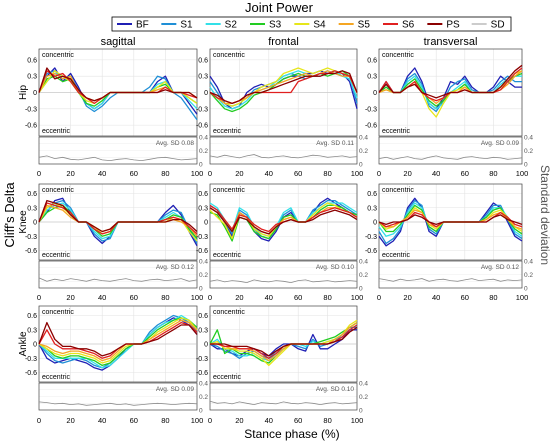  I want to click on right-axis-title: Standard deviation, so click(544, 215).